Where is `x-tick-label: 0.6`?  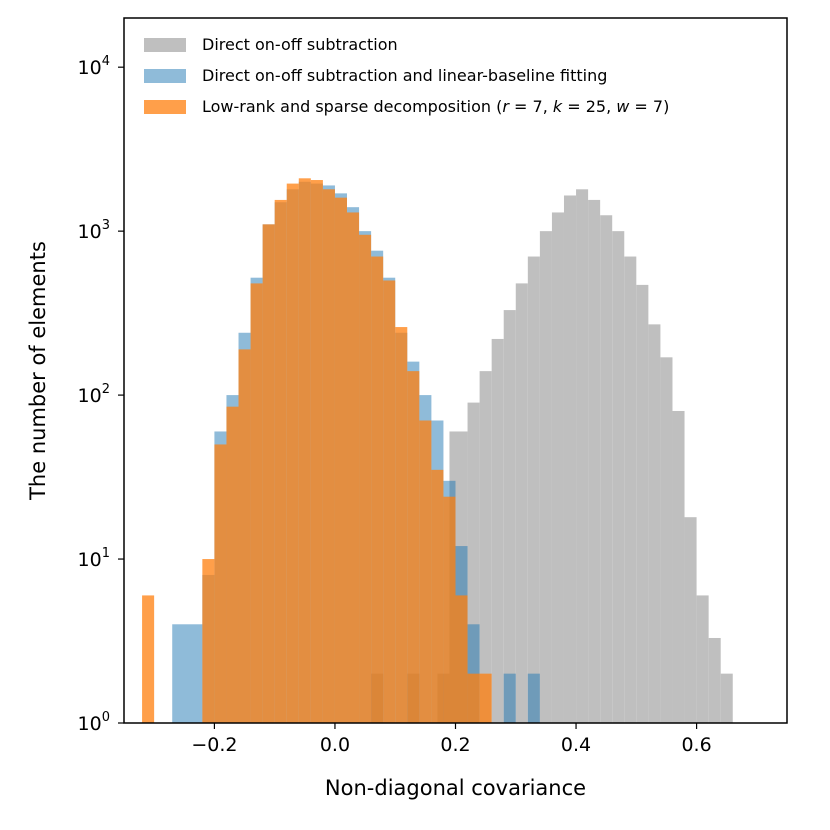 x-tick-label: 0.6 is located at coordinates (696, 745).